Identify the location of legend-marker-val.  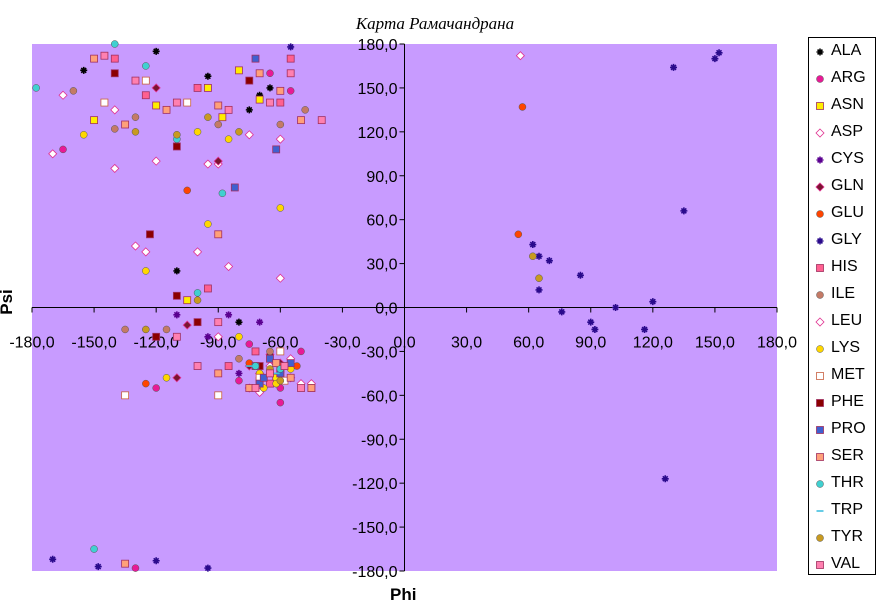
(820, 565).